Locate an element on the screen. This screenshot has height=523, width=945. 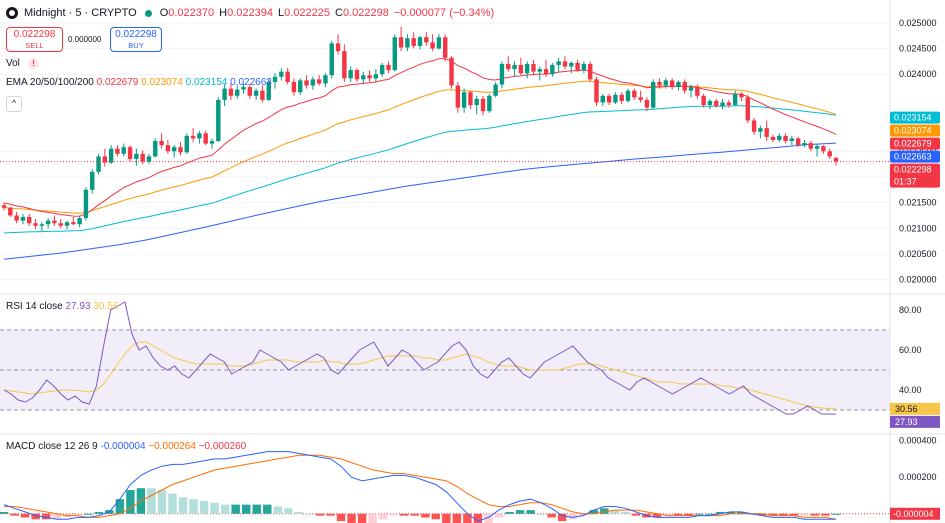
price-label-text: 0.022679 is located at coordinates (913, 144).